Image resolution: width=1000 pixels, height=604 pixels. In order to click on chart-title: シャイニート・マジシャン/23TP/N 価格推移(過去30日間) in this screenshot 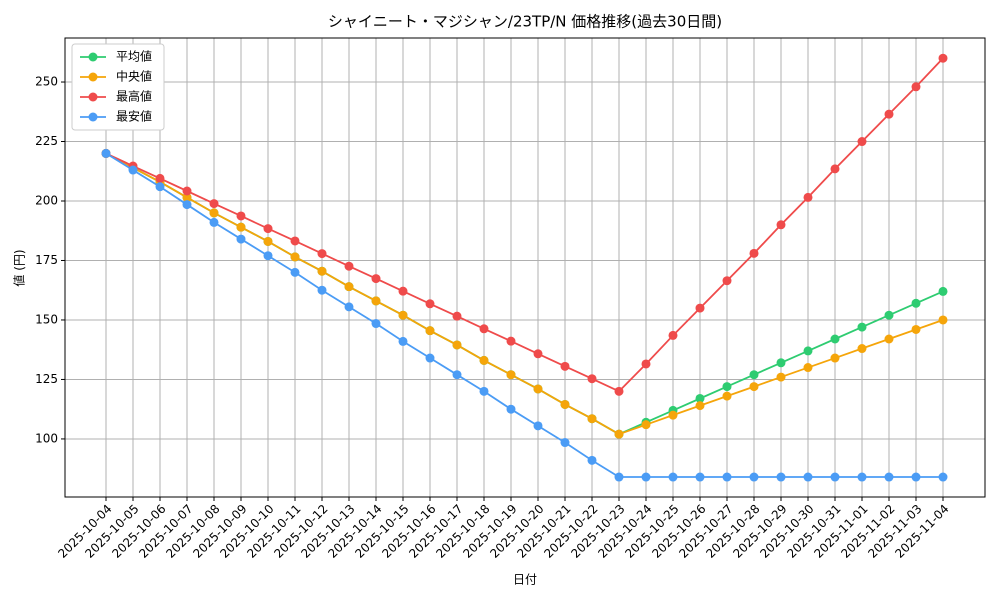, I will do `click(525, 22)`.